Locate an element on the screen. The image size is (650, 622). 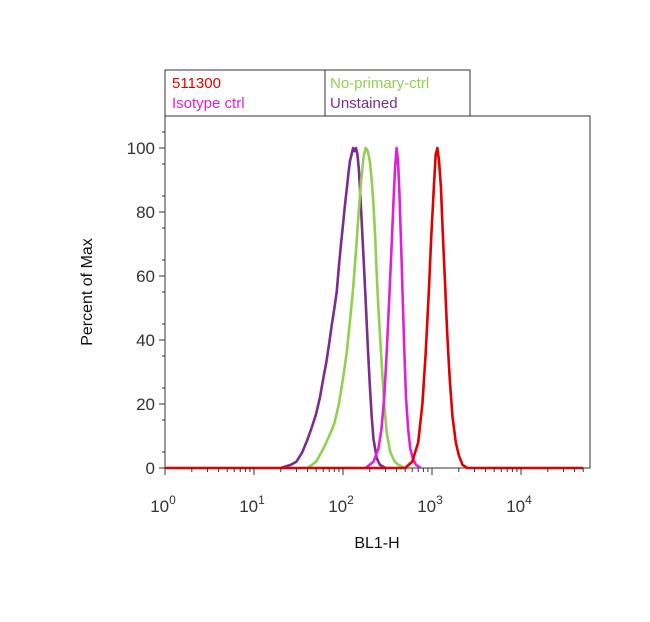
y-tick-label: 100 is located at coordinates (141, 148).